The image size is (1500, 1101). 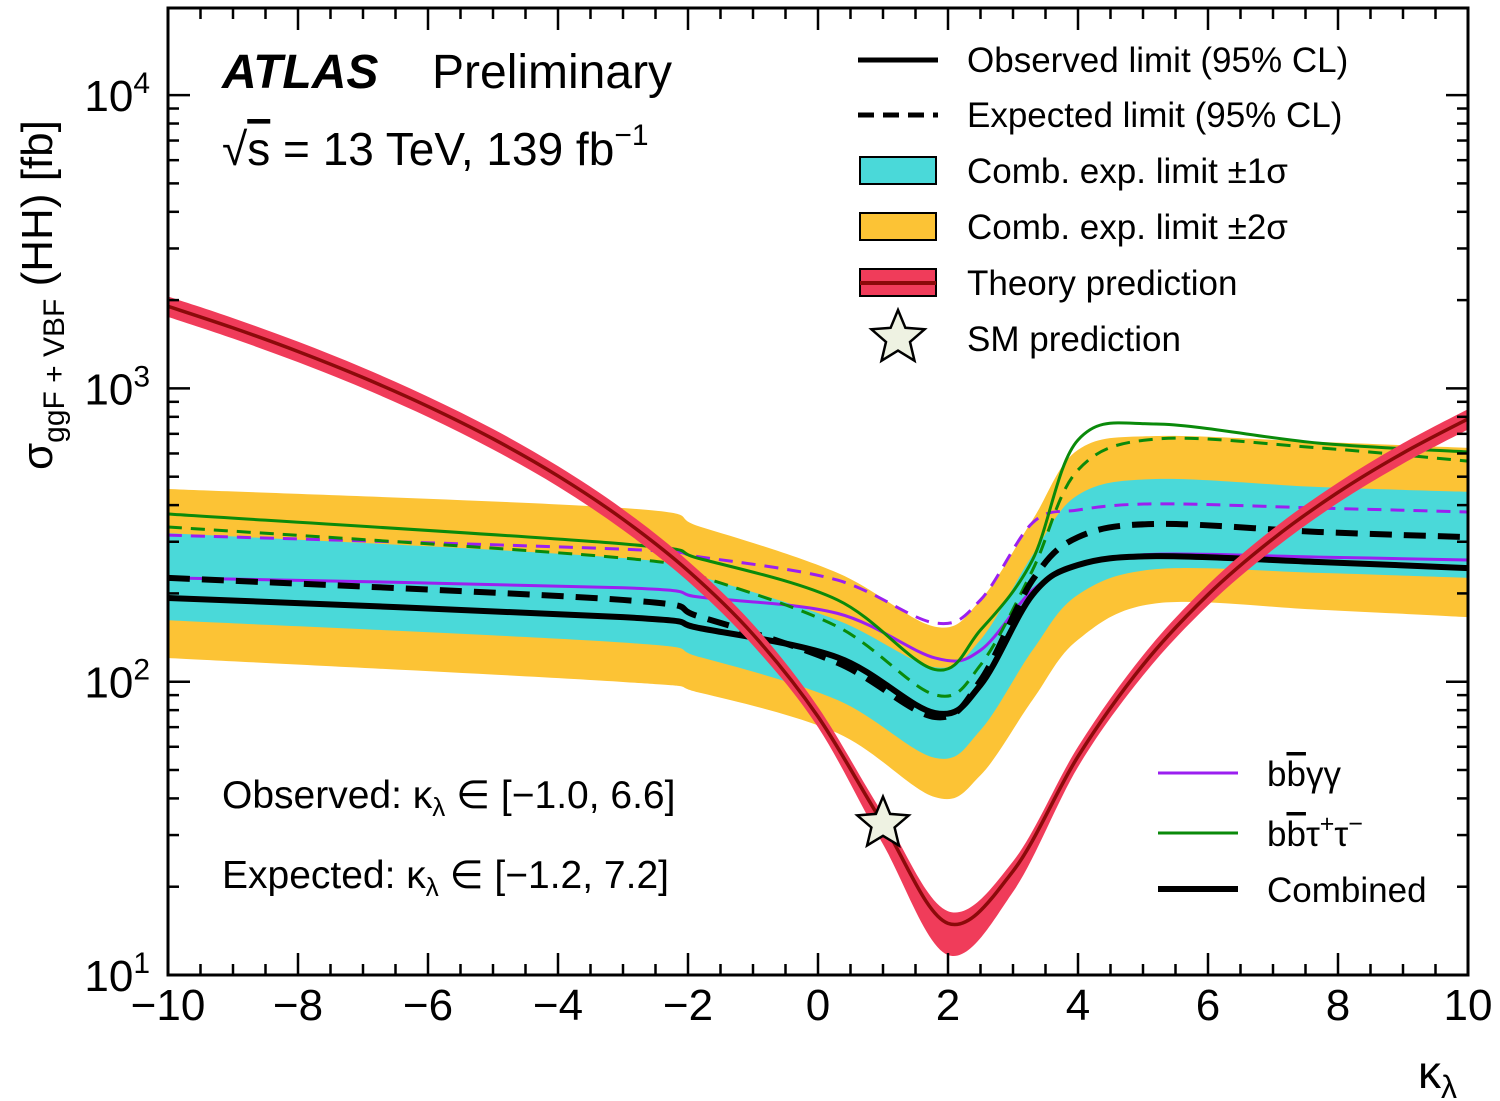 What do you see at coordinates (818, 607) in the screenshot?
I see `bbyy-observed-line` at bounding box center [818, 607].